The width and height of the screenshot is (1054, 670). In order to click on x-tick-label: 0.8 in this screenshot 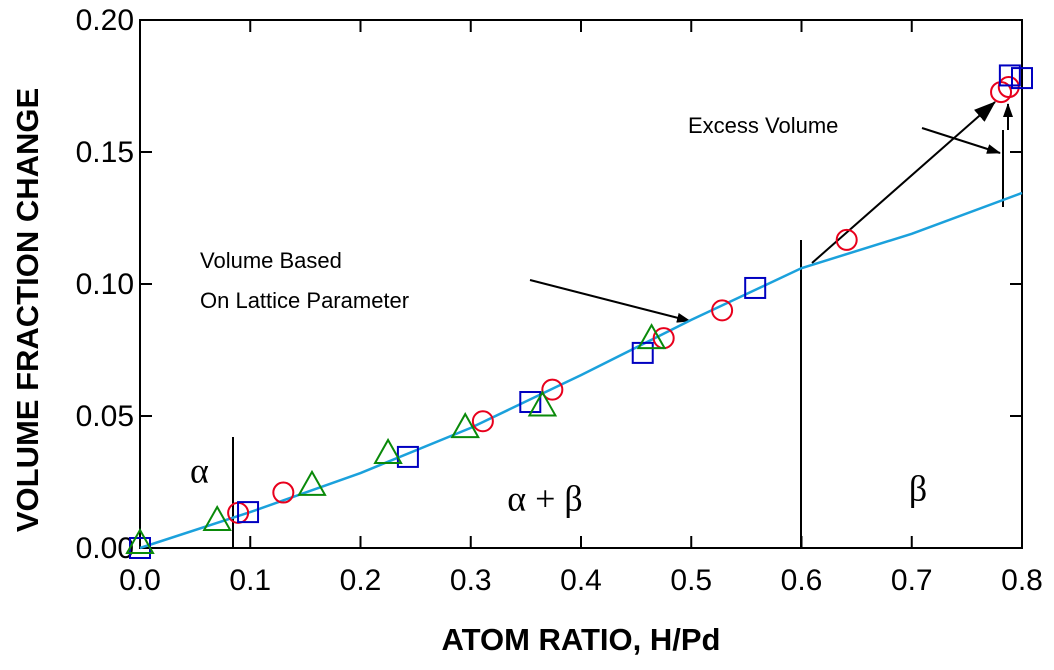, I will do `click(1022, 580)`.